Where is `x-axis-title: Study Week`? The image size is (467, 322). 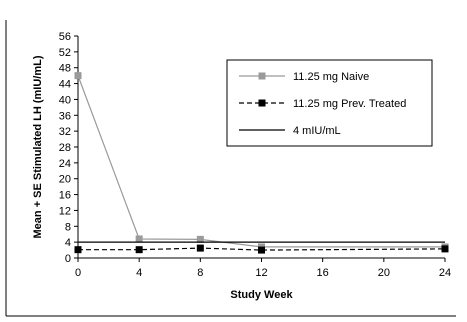
x-axis-title: Study Week is located at coordinates (261, 295).